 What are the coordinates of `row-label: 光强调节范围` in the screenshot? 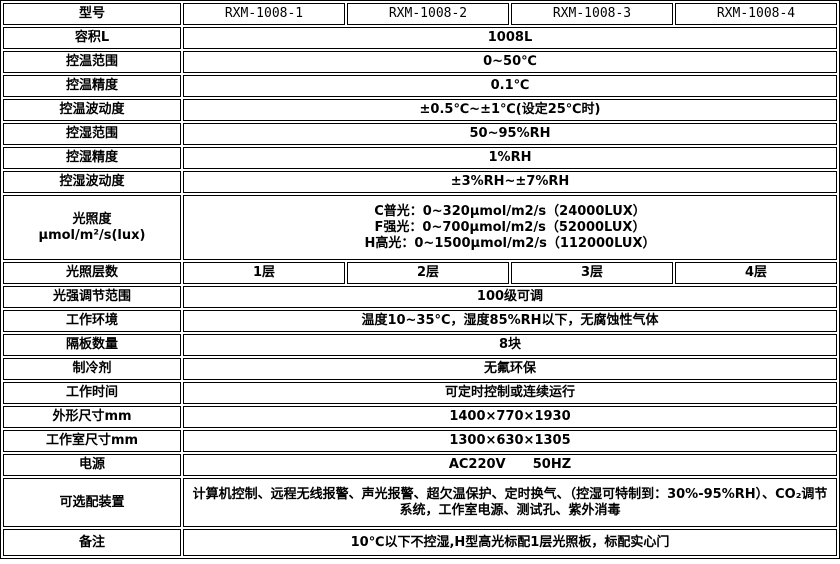 It's located at (92, 297).